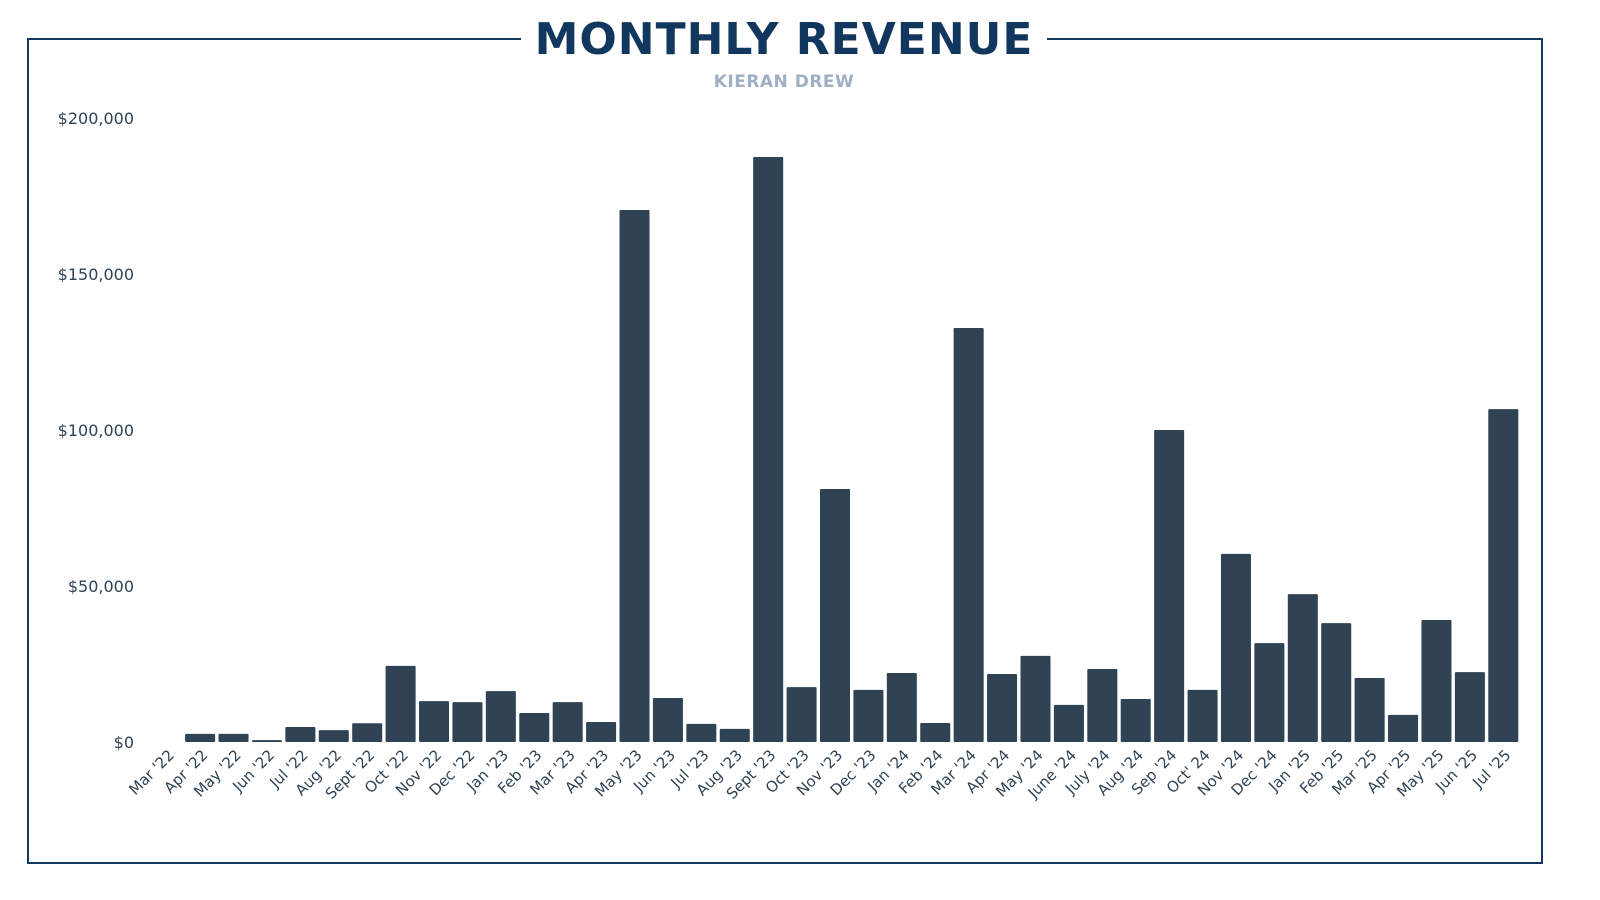 The image size is (1600, 900). Describe the element at coordinates (124, 742) in the screenshot. I see `y-tick-label: $0` at that location.